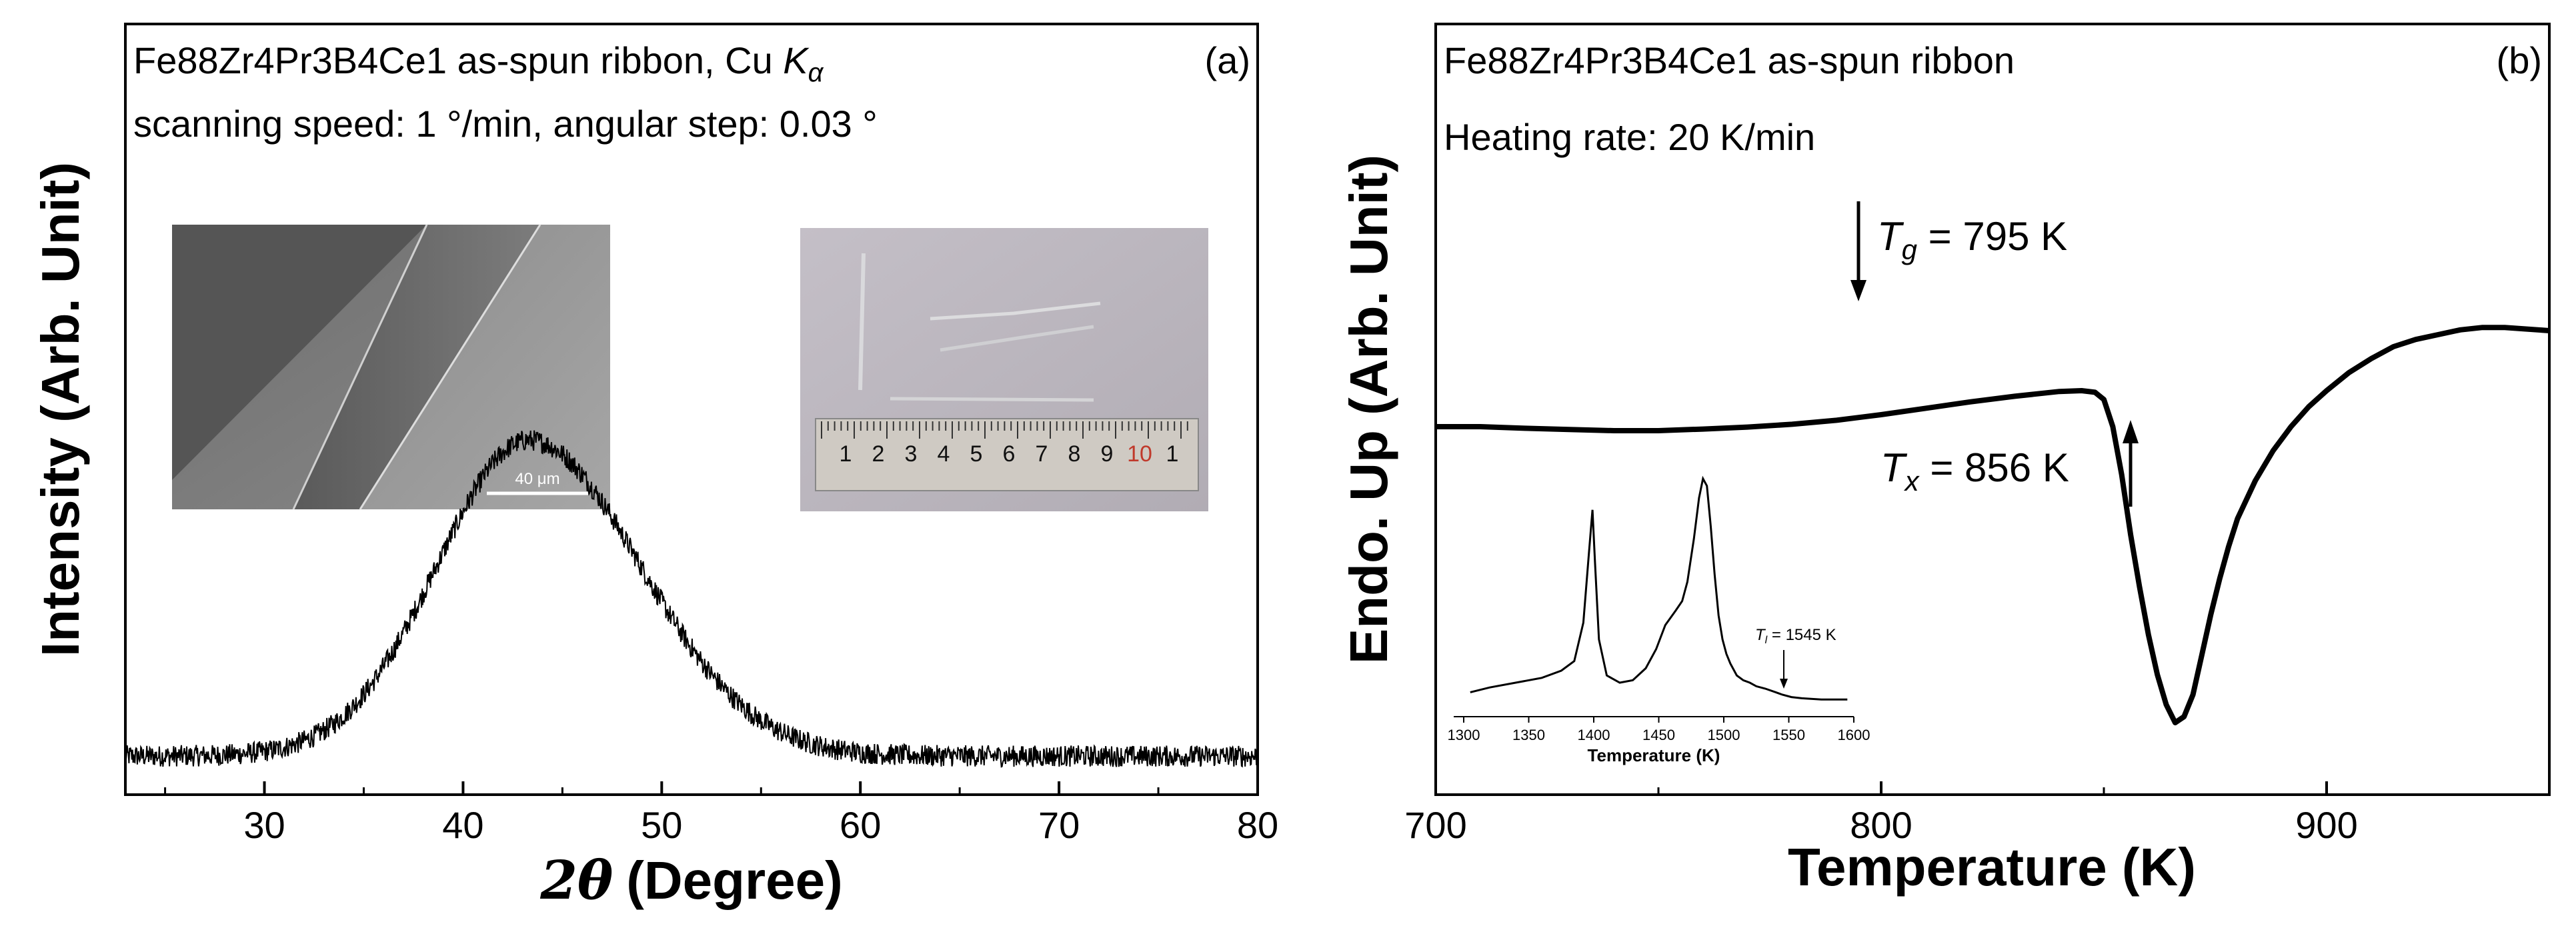 The image size is (2576, 926). Describe the element at coordinates (1059, 825) in the screenshot. I see `x-tick-label-a: 70` at that location.